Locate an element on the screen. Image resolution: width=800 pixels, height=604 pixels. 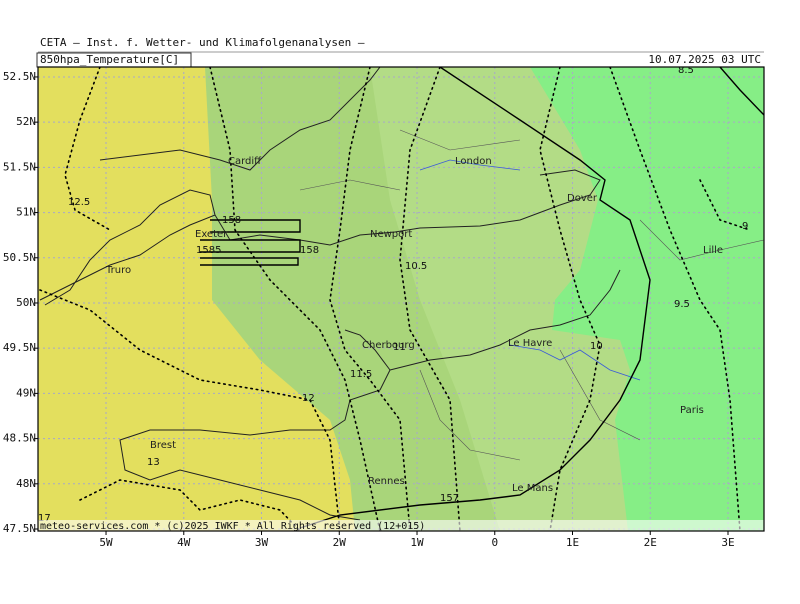
lon-tick-label: 1E is located at coordinates (572, 542).